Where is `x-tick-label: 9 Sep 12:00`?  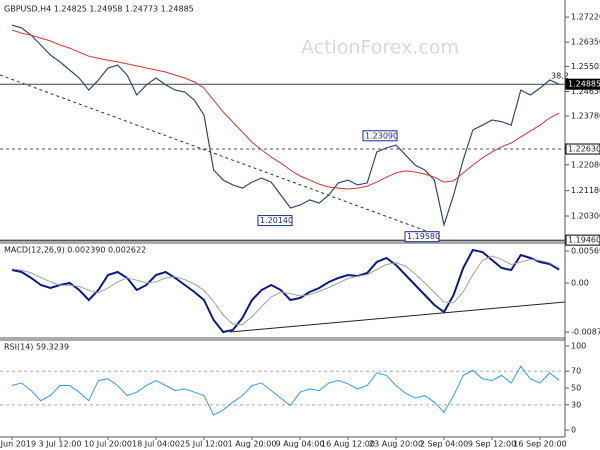
x-tick-label: 9 Sep 12:00 is located at coordinates (492, 444).